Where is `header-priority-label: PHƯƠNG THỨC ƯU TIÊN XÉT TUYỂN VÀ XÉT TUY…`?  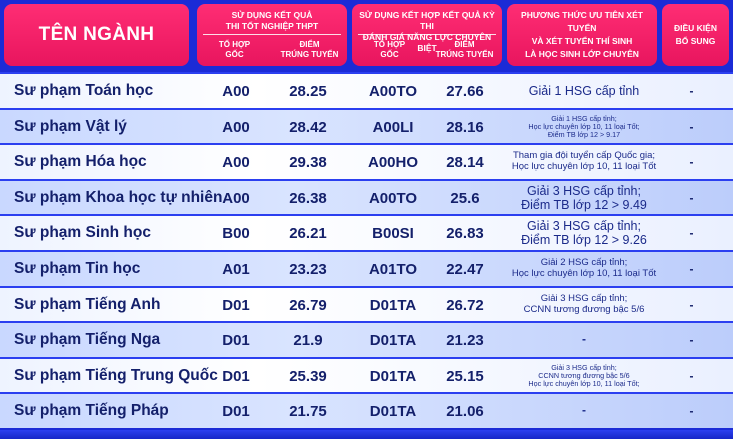
header-priority-label: PHƯƠNG THỨC ƯU TIÊN XÉT TUYỂN VÀ XÉT TUY… is located at coordinates (582, 34).